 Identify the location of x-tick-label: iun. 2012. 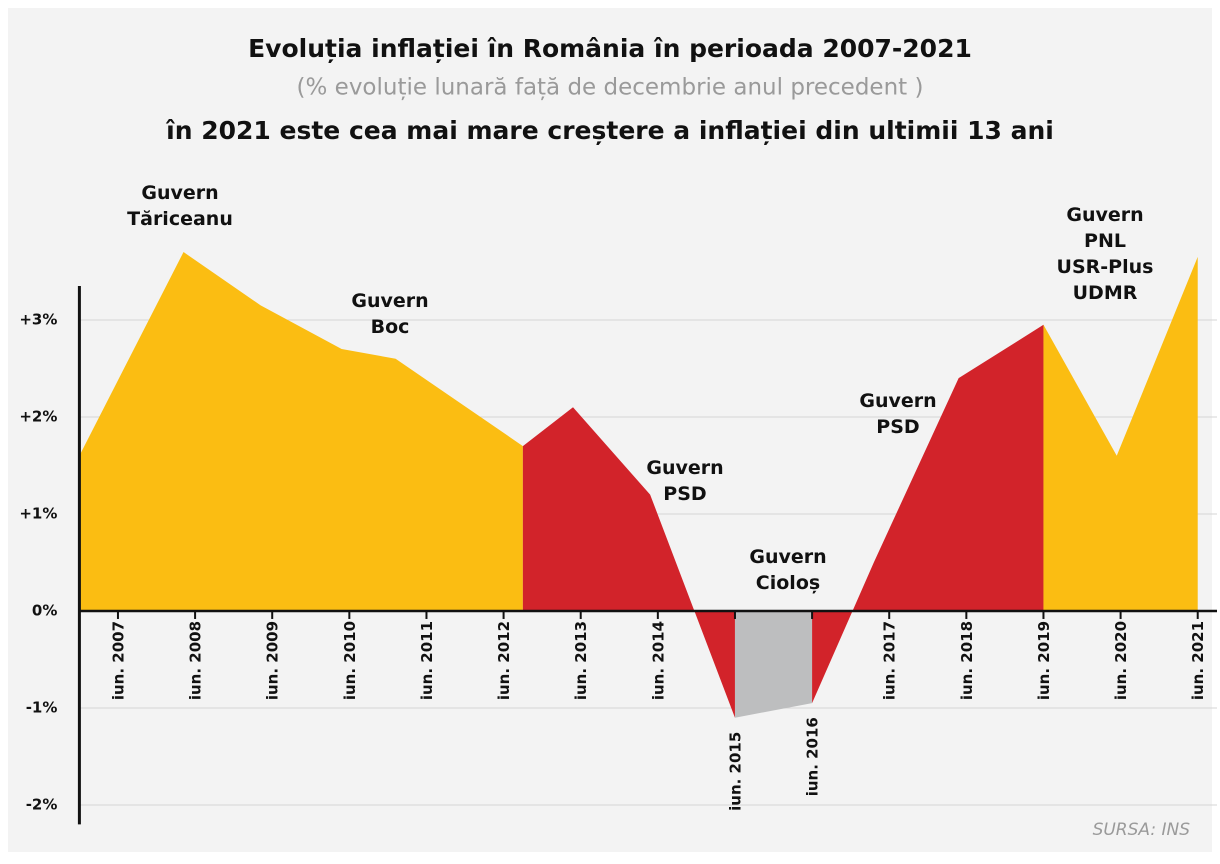
(504, 660).